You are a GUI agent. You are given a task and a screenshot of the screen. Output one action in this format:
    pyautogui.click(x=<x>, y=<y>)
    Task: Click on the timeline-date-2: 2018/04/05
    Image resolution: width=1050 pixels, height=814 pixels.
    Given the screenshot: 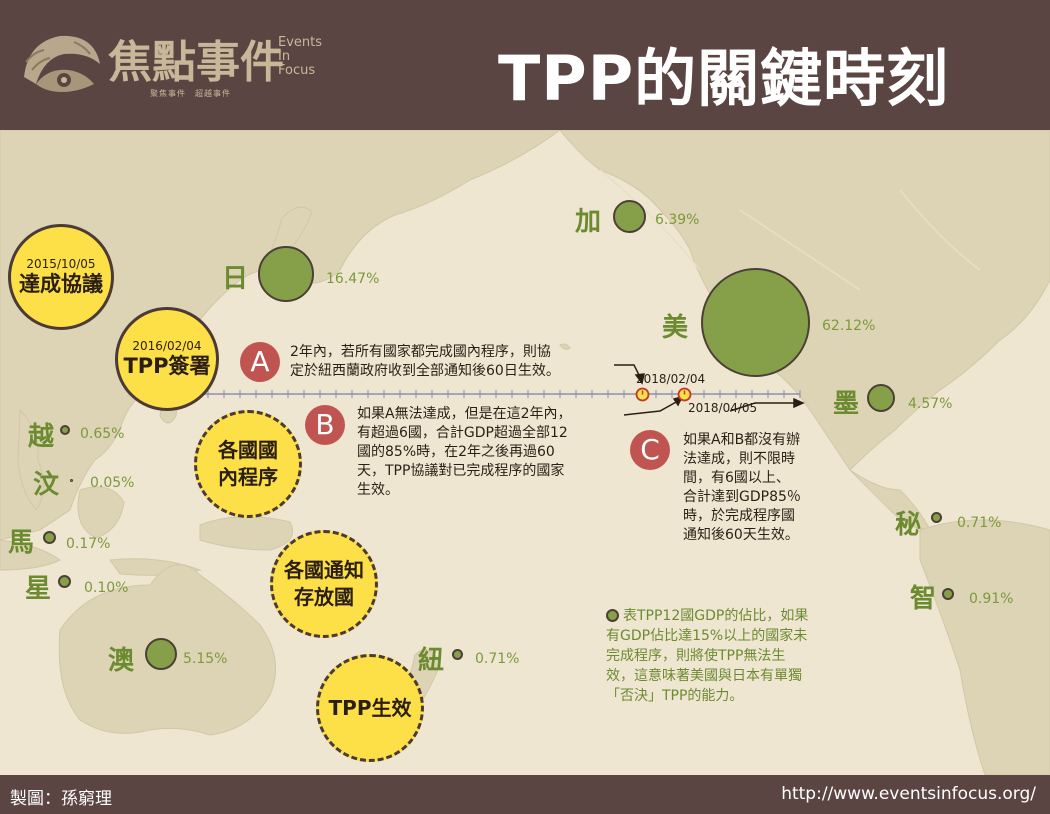 What is the action you would take?
    pyautogui.click(x=723, y=408)
    